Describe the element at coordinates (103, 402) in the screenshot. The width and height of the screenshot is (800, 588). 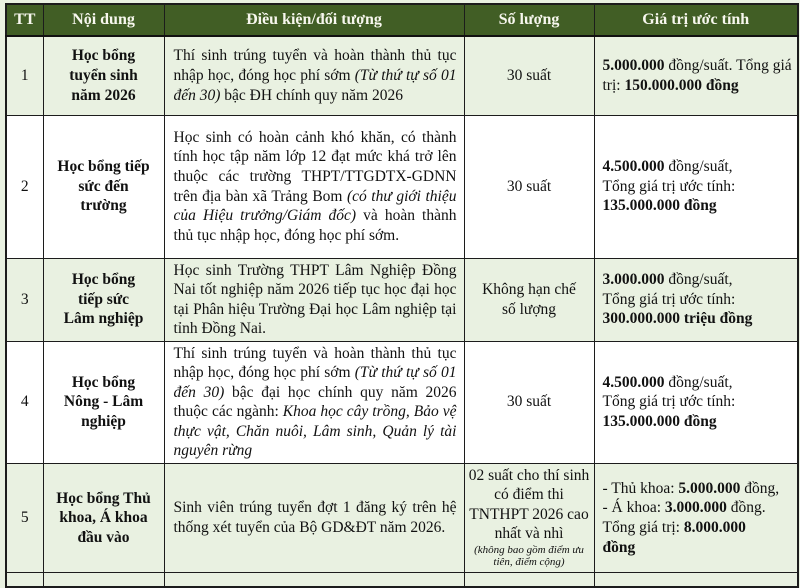
I see `cell-scholarship-name: Học bổng Nông - Lâm nghiệp` at that location.